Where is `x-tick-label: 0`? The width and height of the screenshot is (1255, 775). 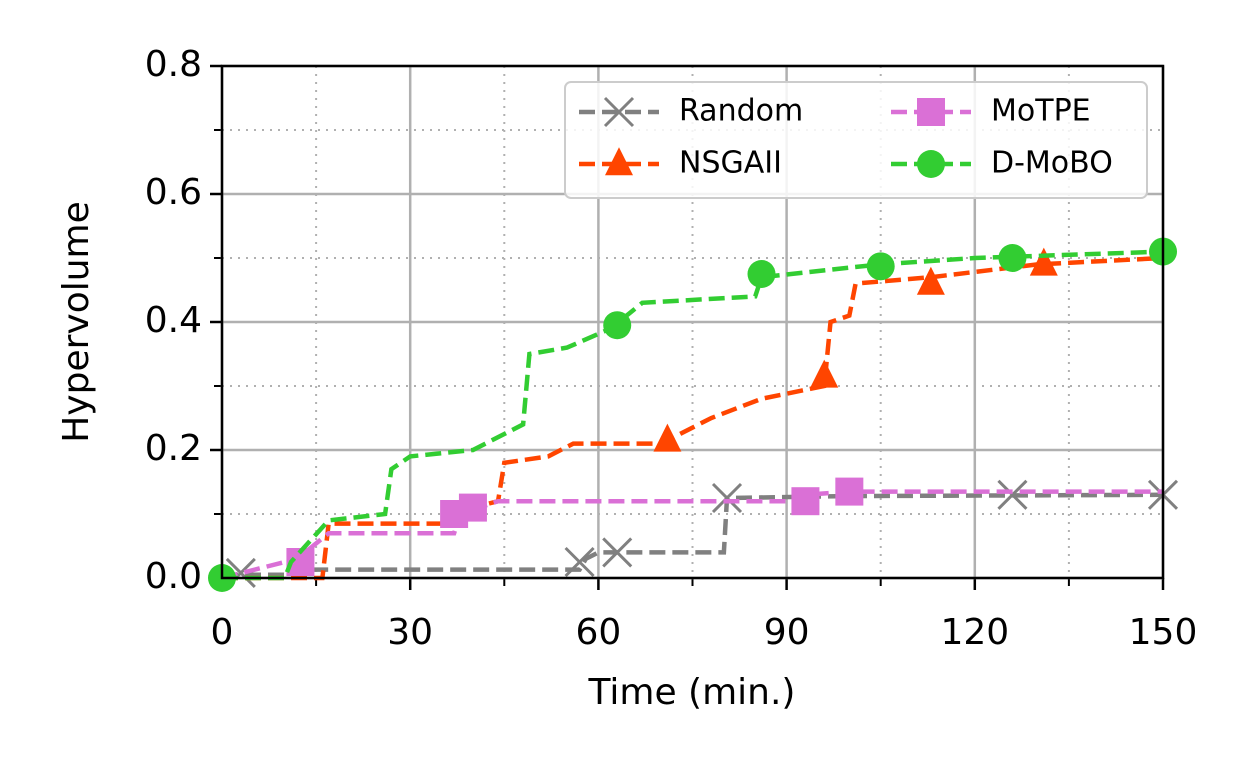
x-tick-label: 0 is located at coordinates (222, 632).